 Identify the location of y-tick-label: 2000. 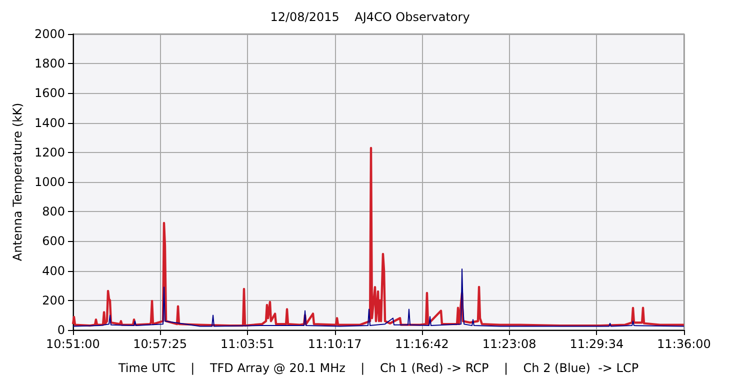
(49, 34).